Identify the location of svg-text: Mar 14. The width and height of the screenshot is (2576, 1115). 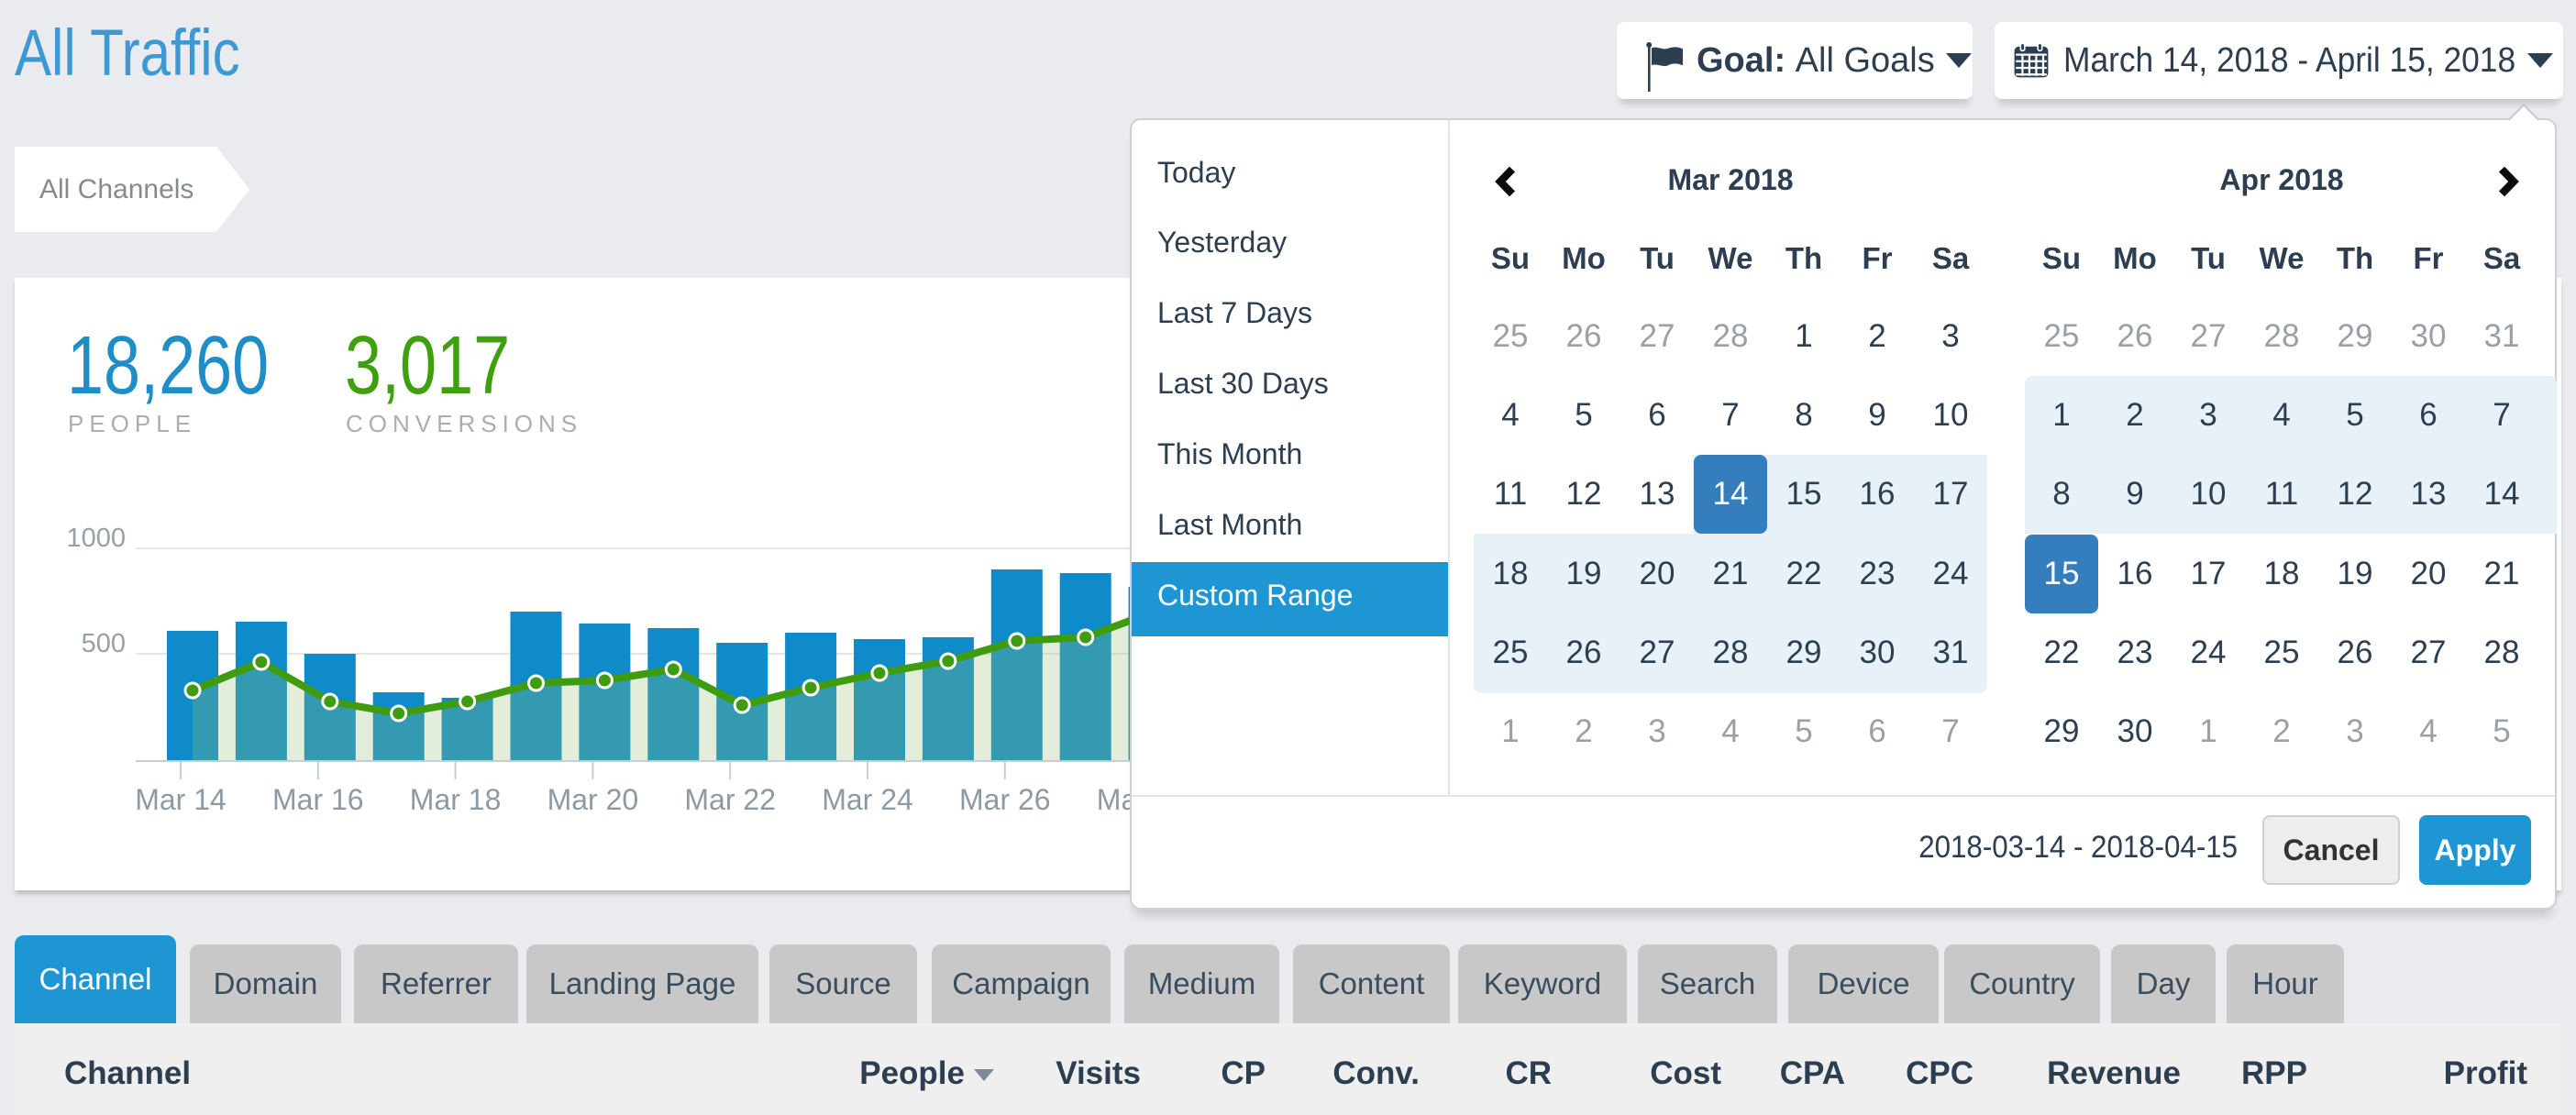
(181, 799).